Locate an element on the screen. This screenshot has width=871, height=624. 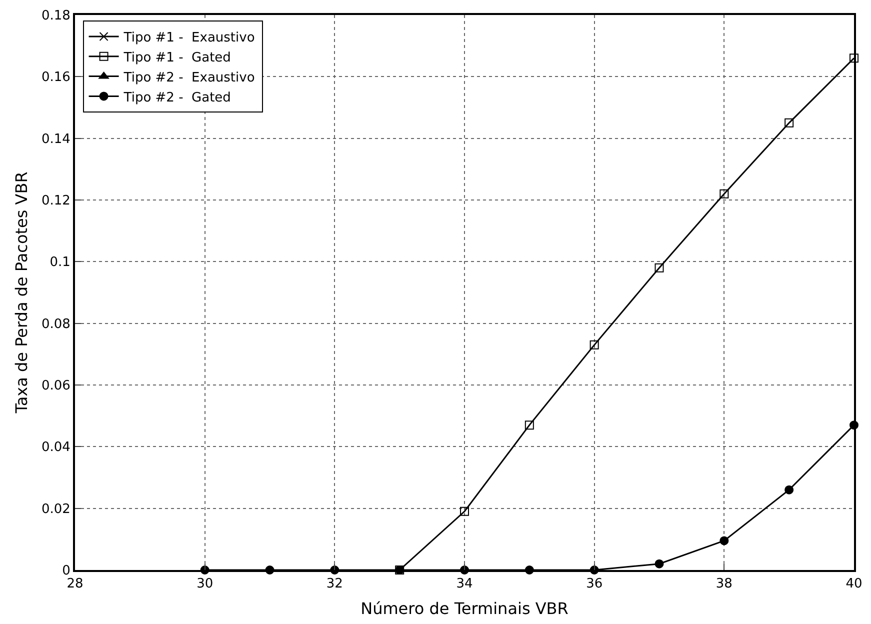
legend-label: Tipo #1 - Gated is located at coordinates (176, 58).